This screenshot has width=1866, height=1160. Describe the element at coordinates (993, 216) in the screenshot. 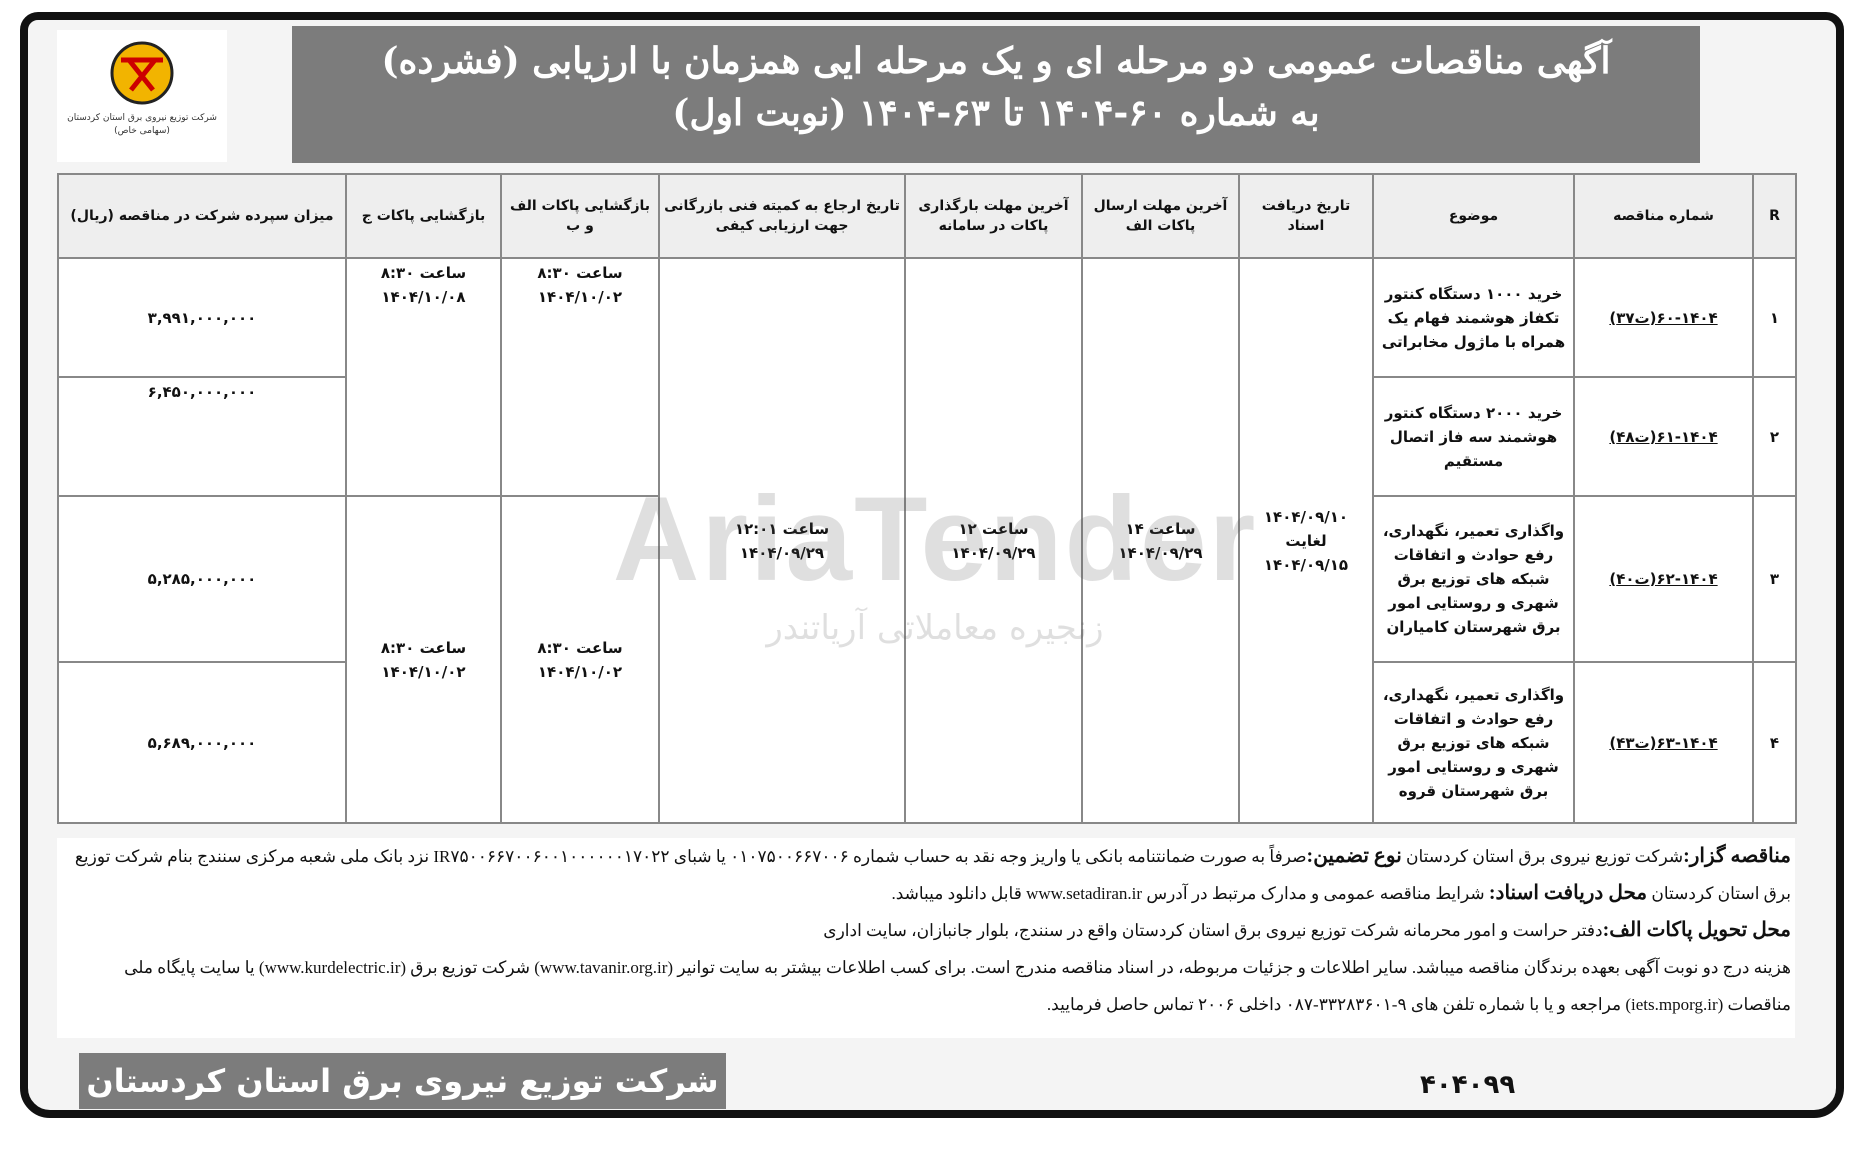

I see `col-header: آخرین مهلت بارگذاری پاکات در سامانه` at that location.